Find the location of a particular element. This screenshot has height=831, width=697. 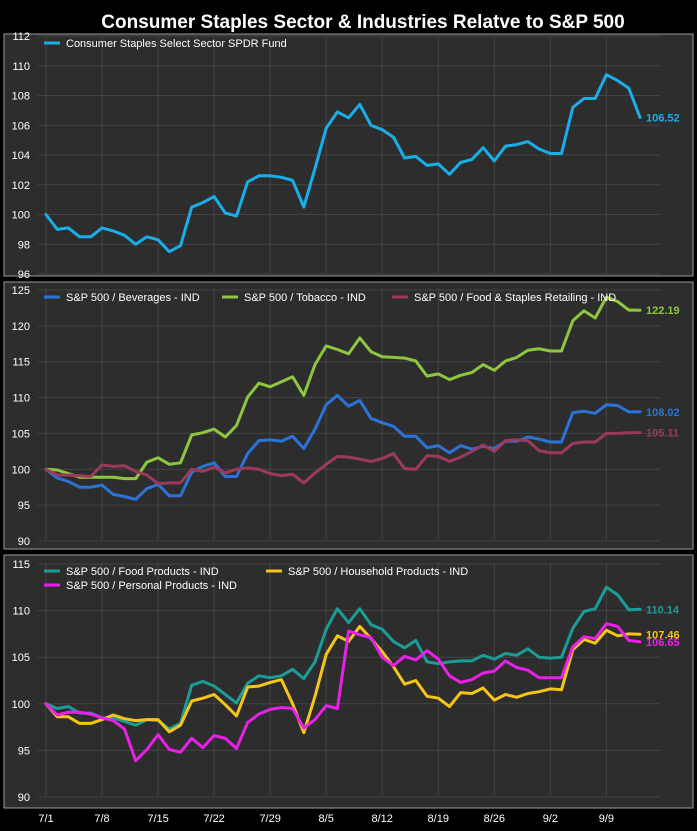

legend-entry: Consumer Staples Select Sector SPDR Fund is located at coordinates (176, 44).